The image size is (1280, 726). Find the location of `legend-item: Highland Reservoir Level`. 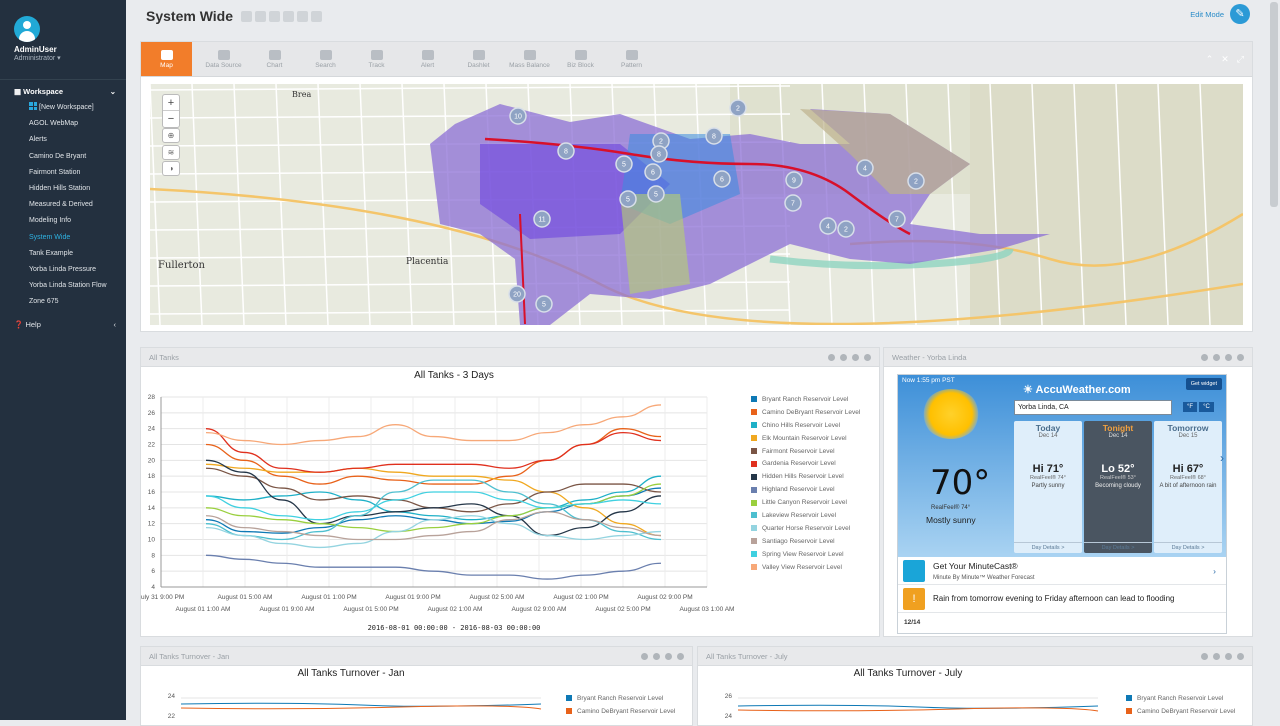

legend-item: Highland Reservoir Level is located at coordinates (805, 489).